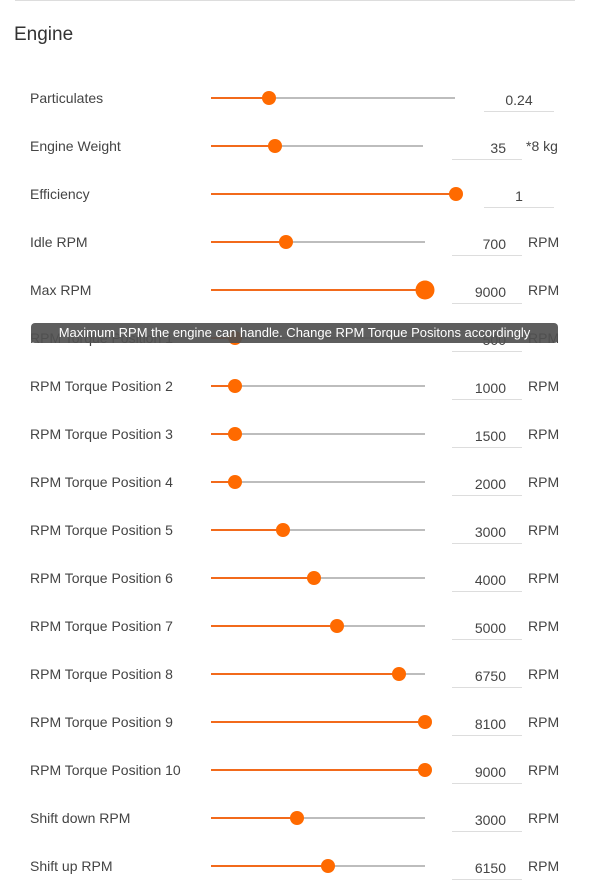 Image resolution: width=590 pixels, height=880 pixels. Describe the element at coordinates (487, 484) in the screenshot. I see `value-input: 2000` at that location.